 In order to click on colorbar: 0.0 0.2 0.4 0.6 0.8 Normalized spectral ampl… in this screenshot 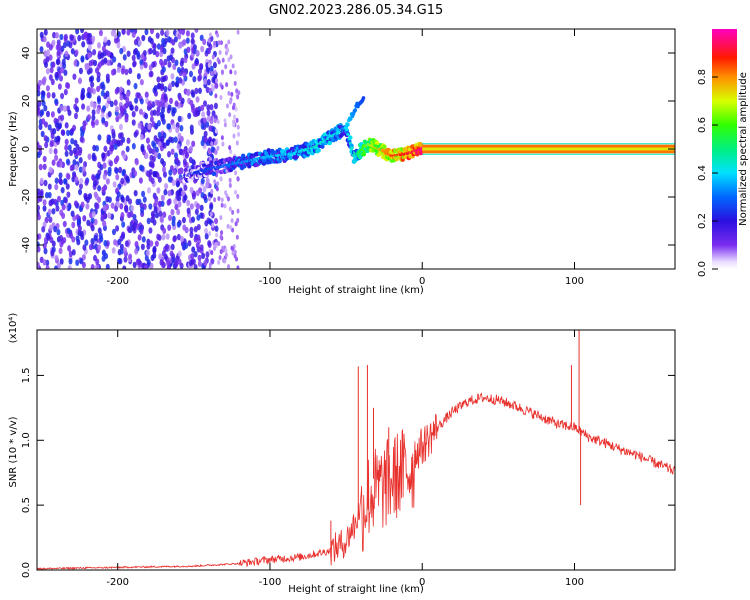, I will do `click(723, 153)`.